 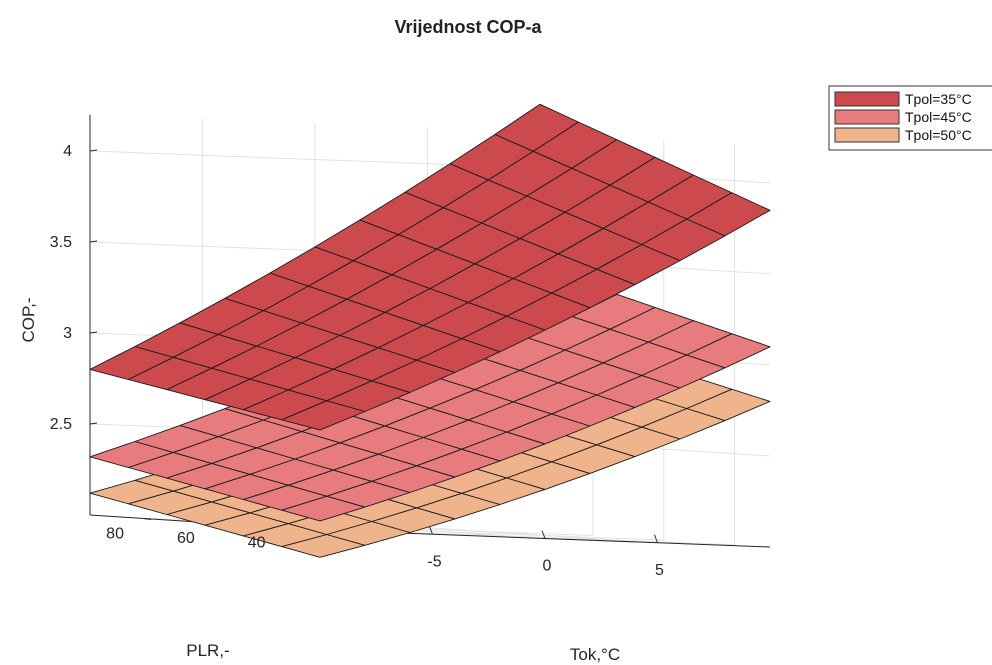 I want to click on legend-label: Tpol=45°C, so click(x=938, y=117).